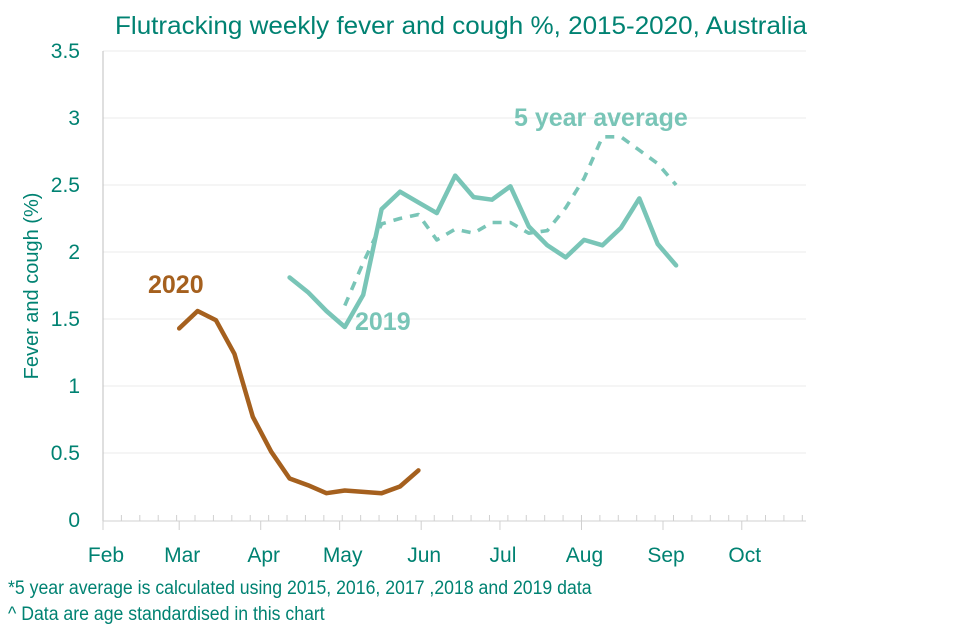  I want to click on x-tick-label: Oct, so click(744, 555).